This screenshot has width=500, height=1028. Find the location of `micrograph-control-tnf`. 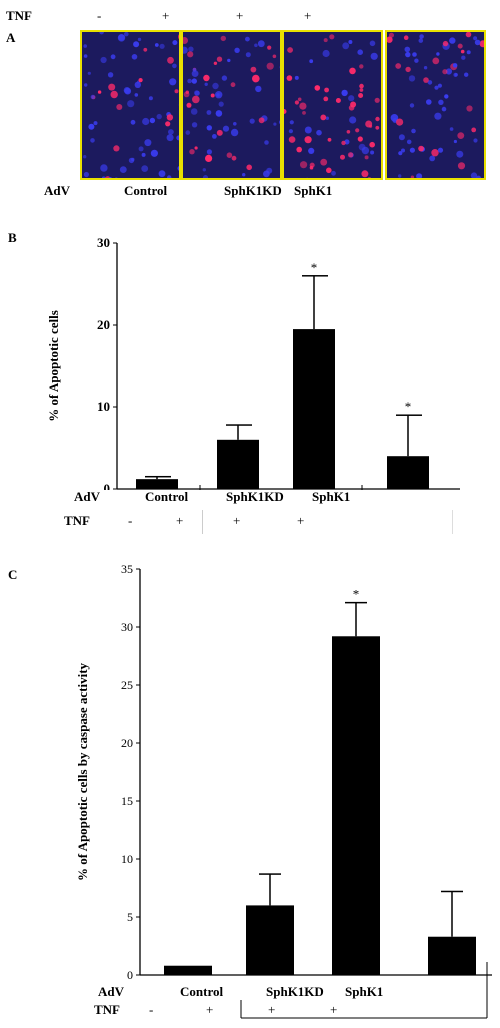

micrograph-control-tnf is located at coordinates (231, 105).